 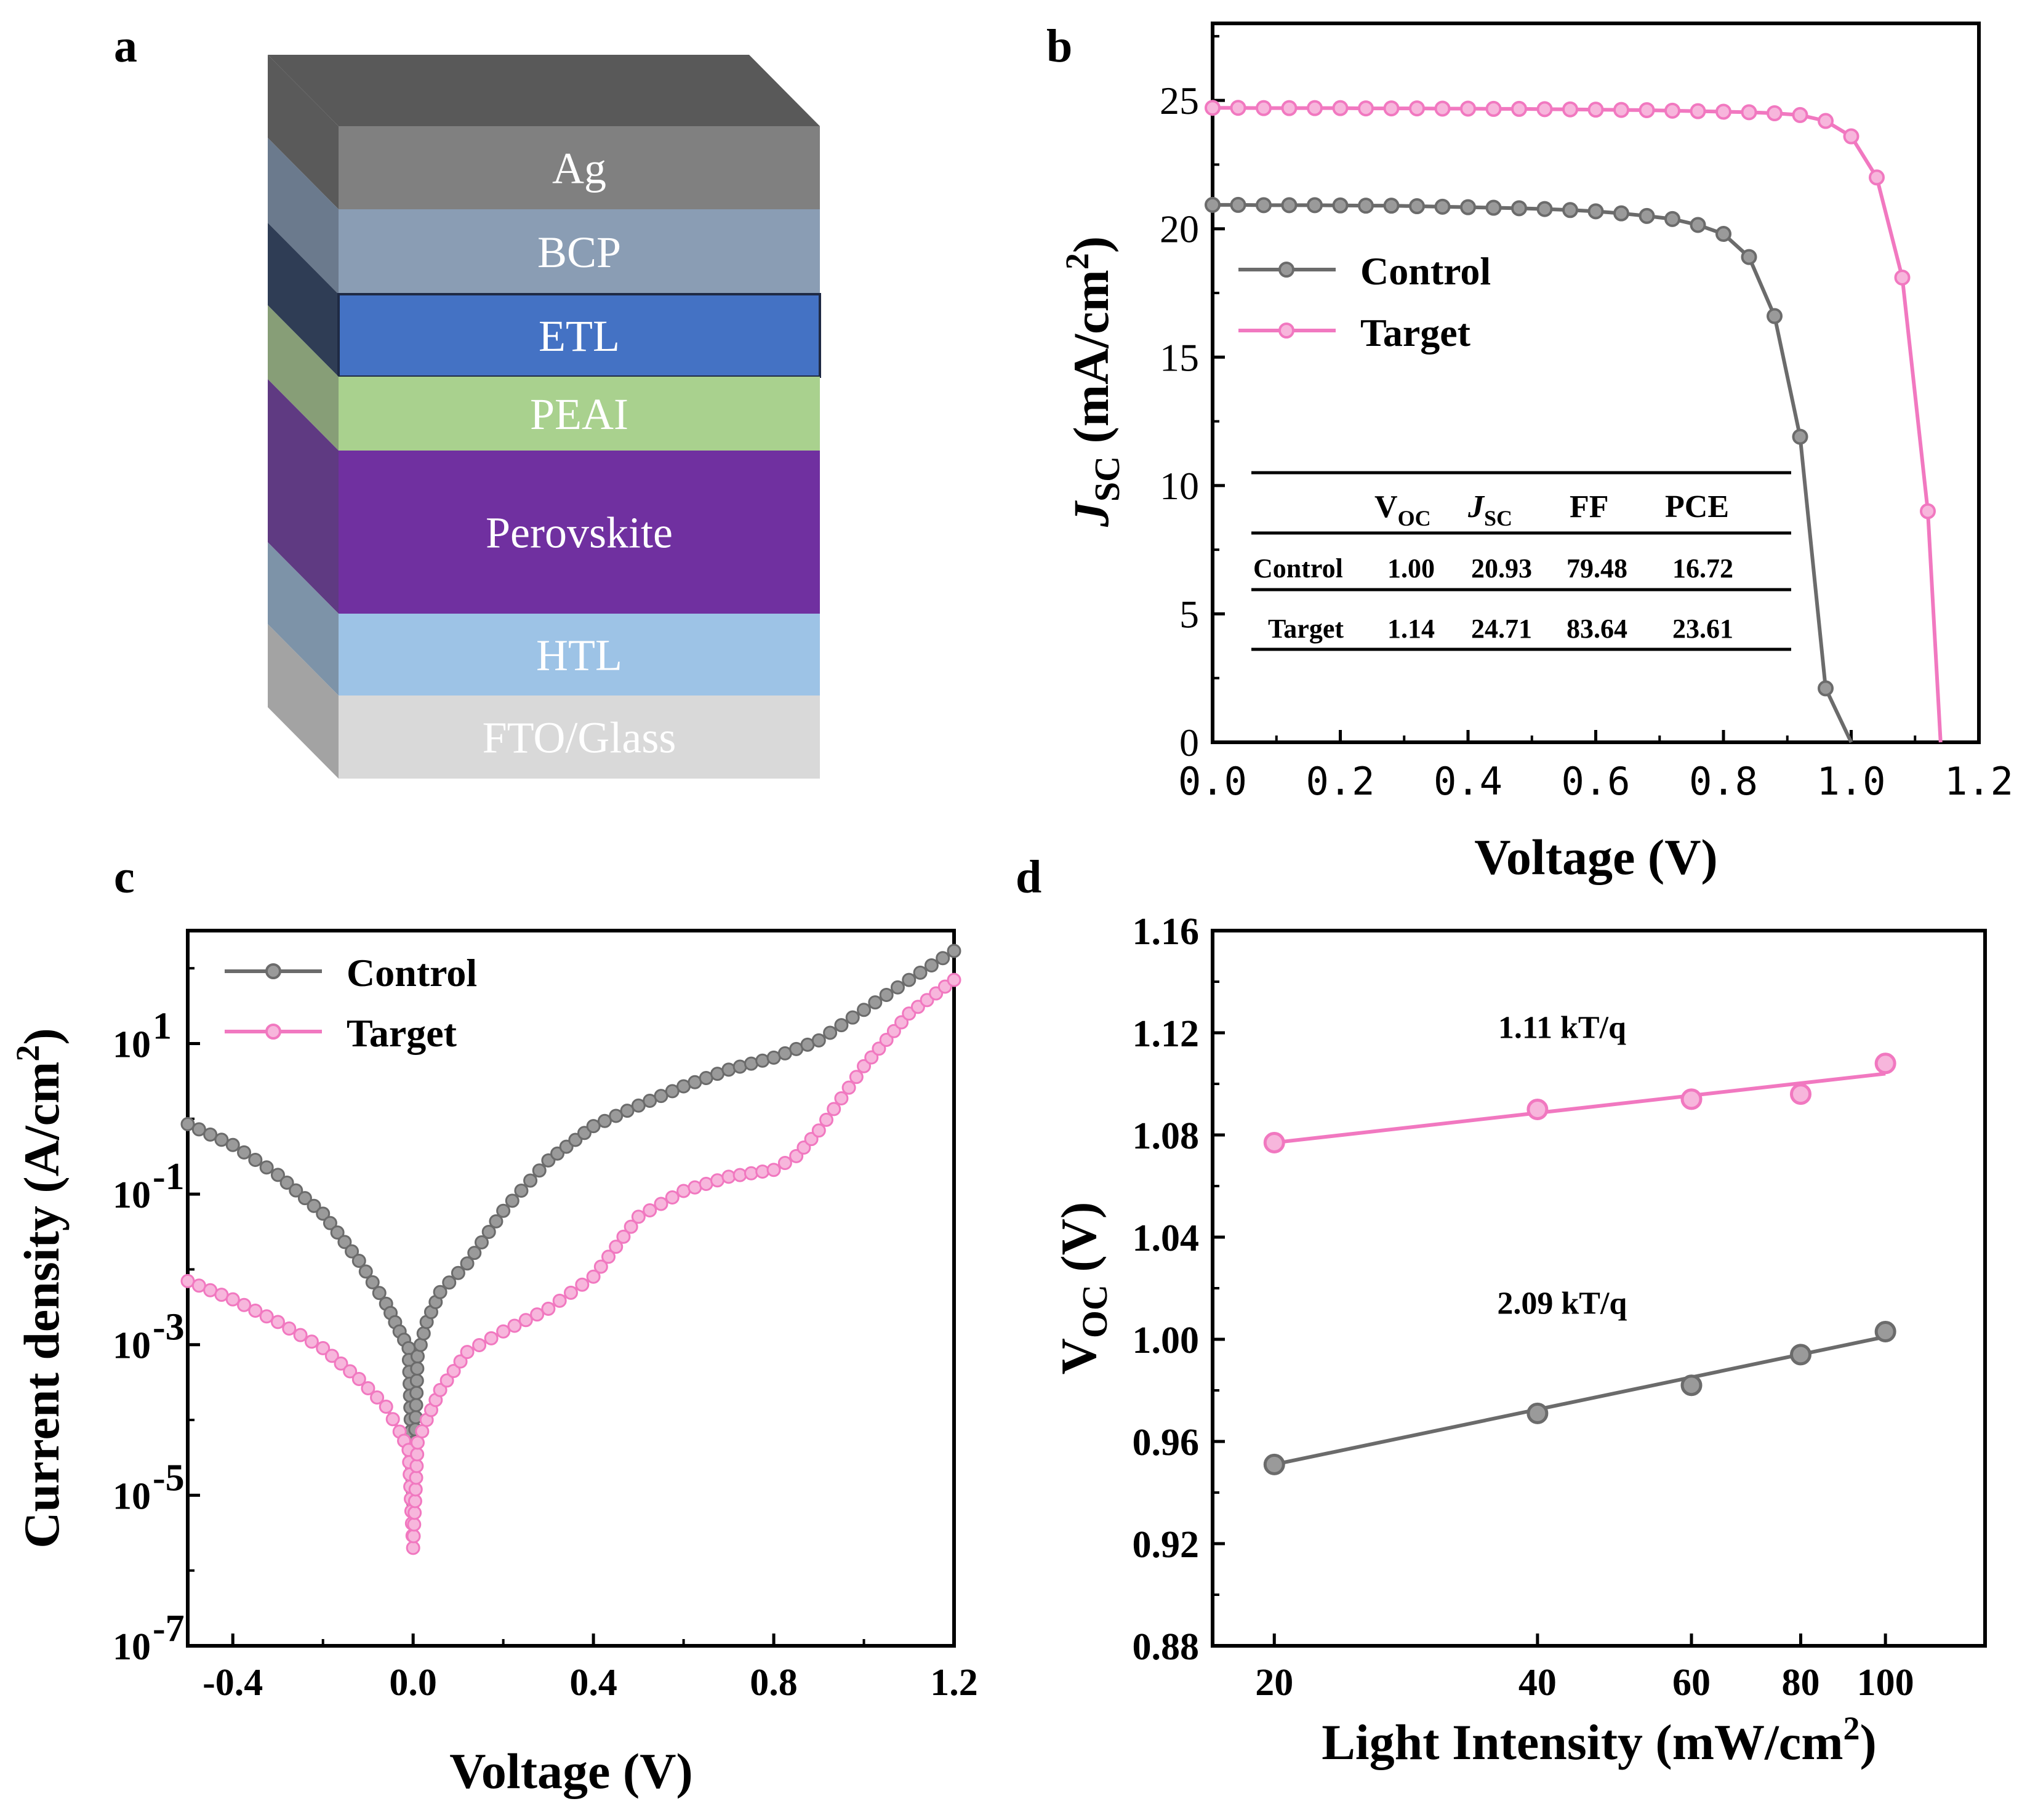 I want to click on stack-layer-label: Perovskite, so click(x=579, y=533).